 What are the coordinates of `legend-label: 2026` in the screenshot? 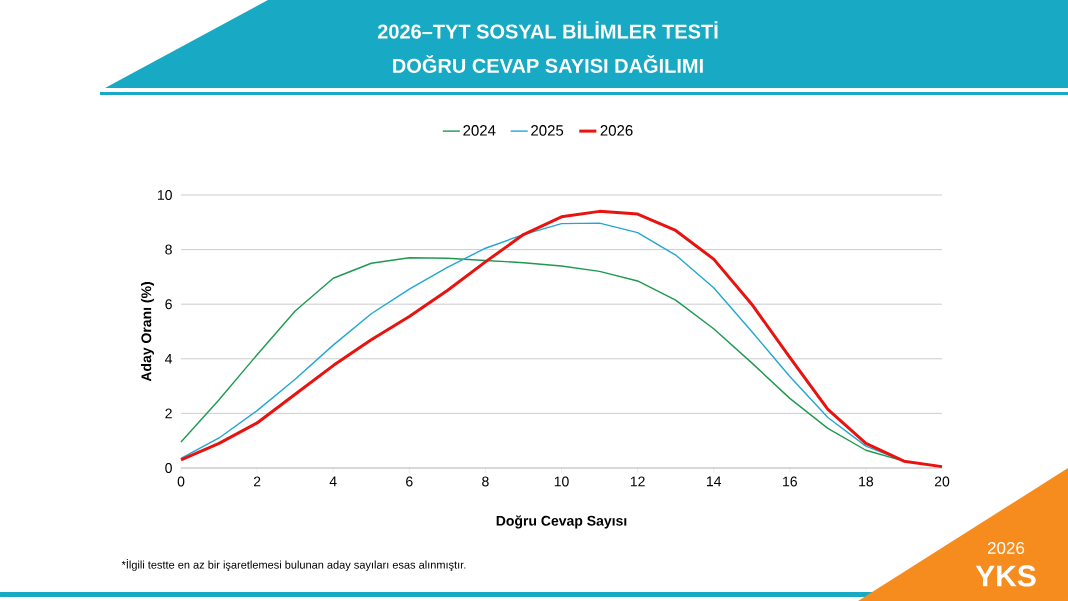 It's located at (616, 130).